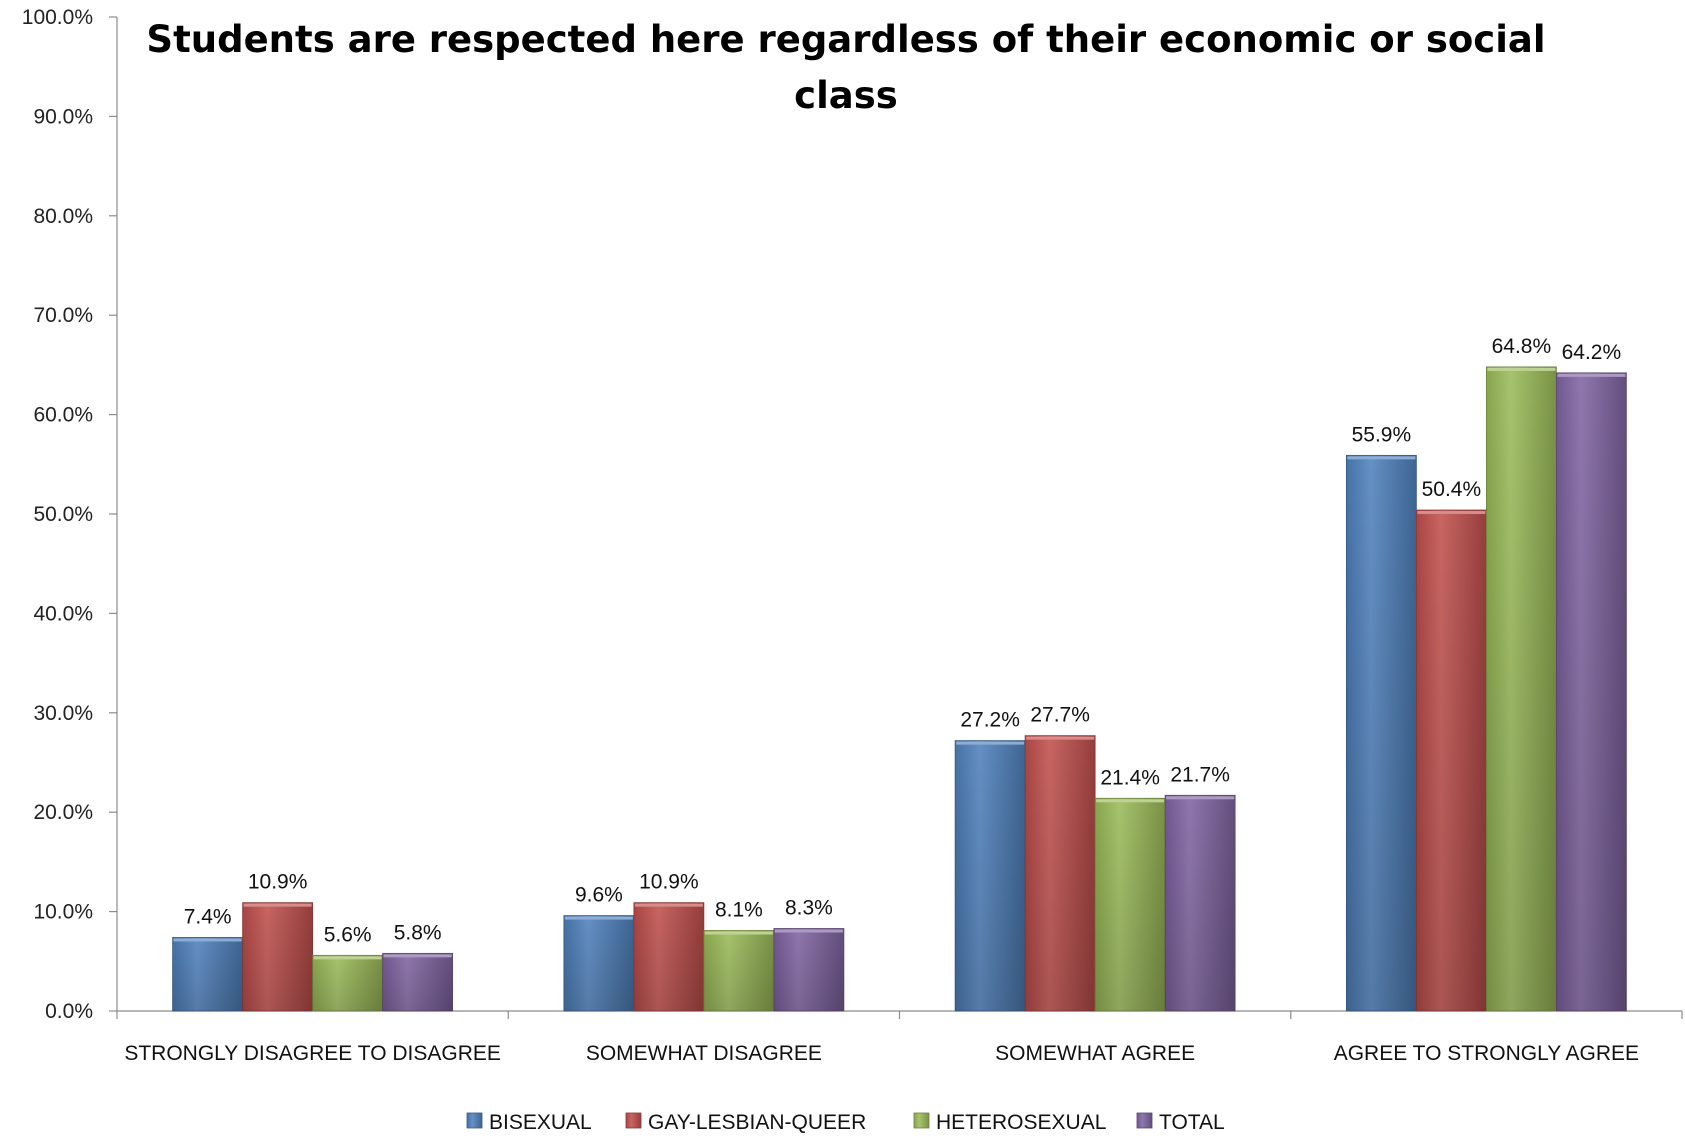 The height and width of the screenshot is (1139, 1685). What do you see at coordinates (63, 812) in the screenshot?
I see `y-tick-label: 20.0%` at bounding box center [63, 812].